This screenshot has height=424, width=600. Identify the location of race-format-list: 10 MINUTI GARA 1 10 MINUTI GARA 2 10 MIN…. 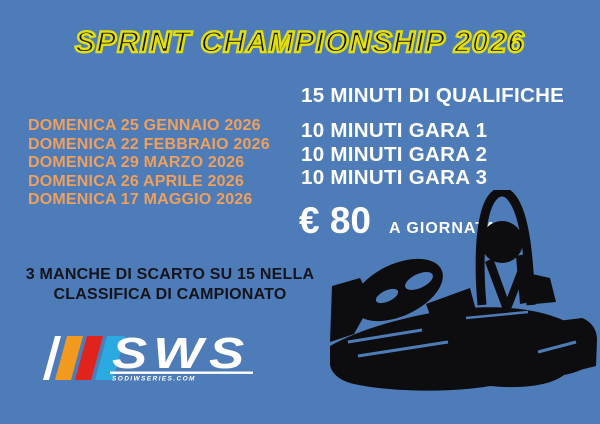
(394, 154).